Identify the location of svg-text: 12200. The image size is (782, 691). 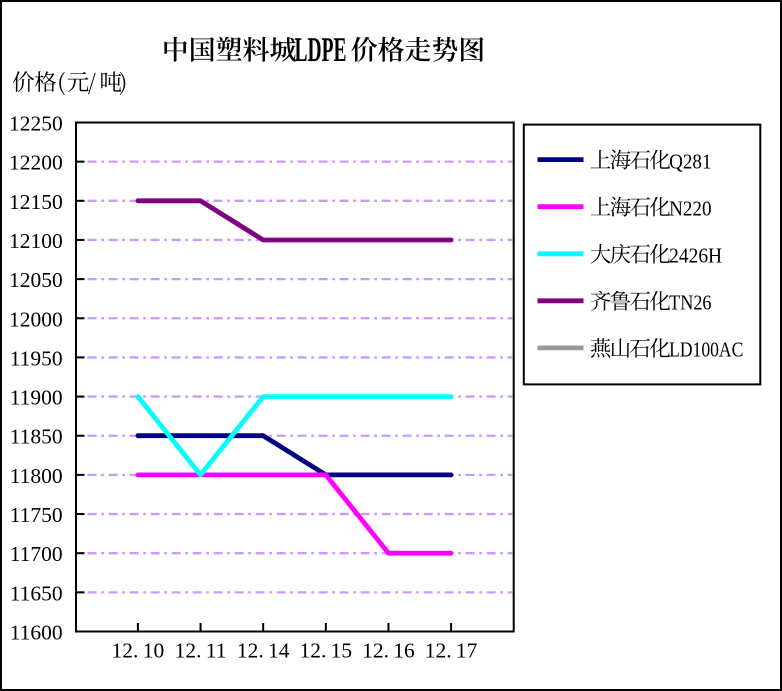
(36, 163).